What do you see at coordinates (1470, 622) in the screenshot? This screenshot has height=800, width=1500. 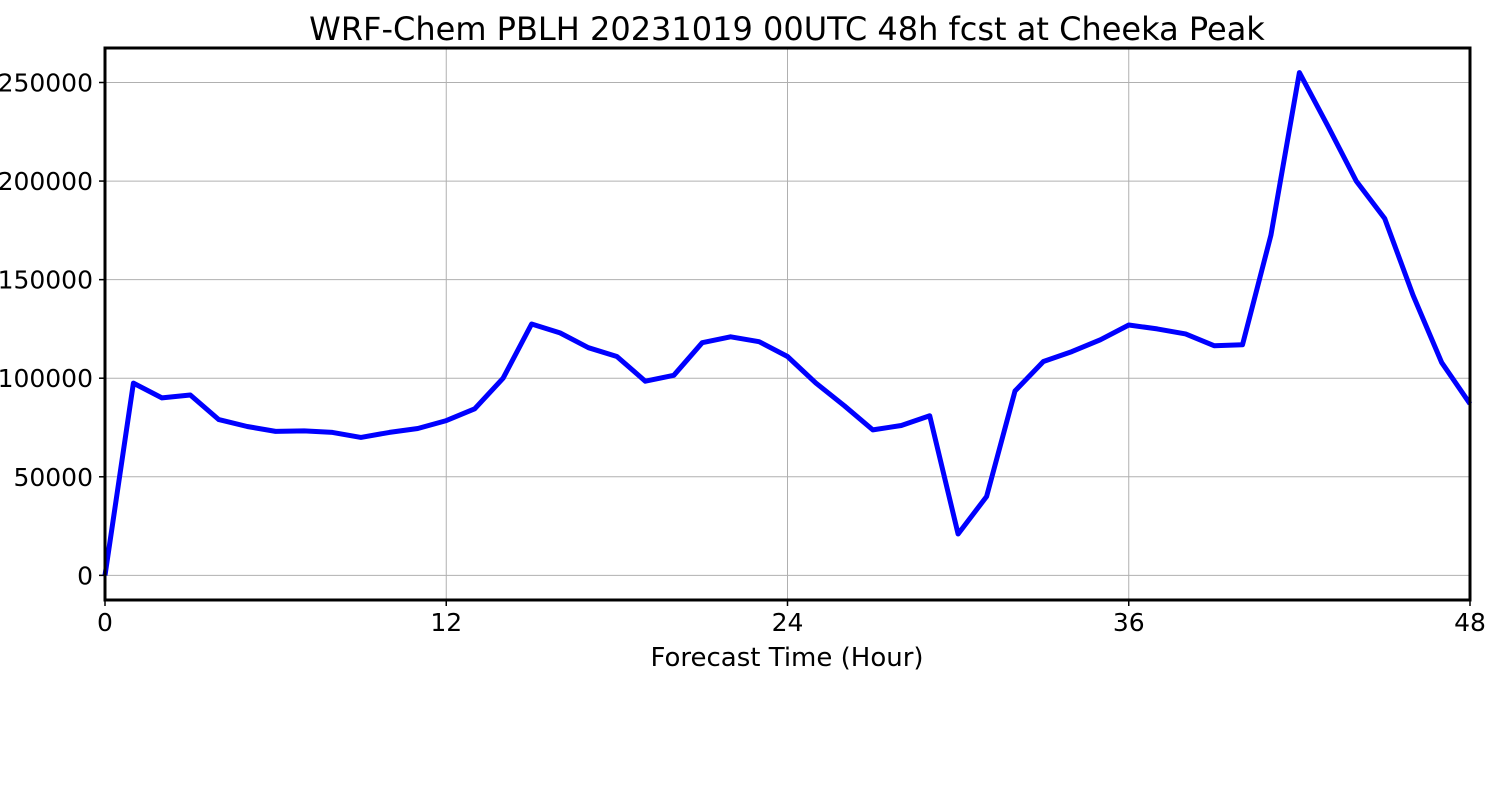 I see `x-tick-label: 48` at bounding box center [1470, 622].